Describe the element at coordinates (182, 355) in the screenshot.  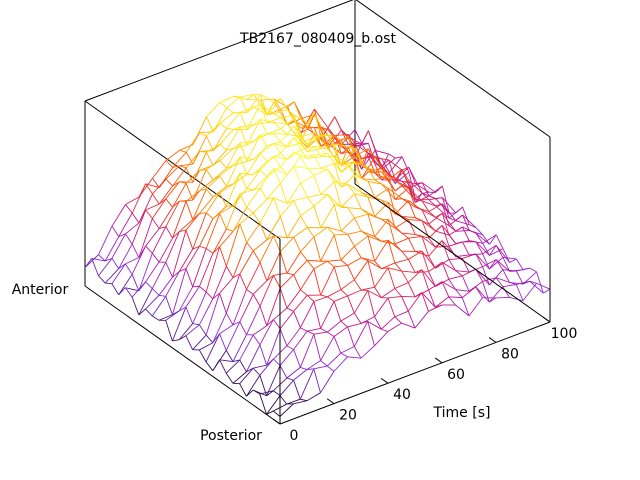
I see `y-axis-line` at that location.